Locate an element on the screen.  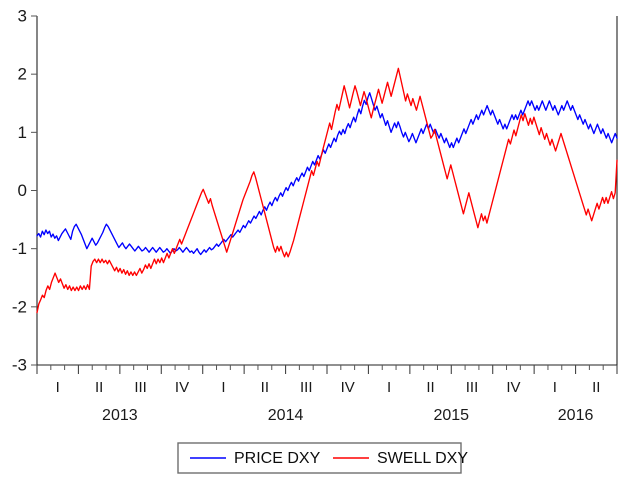
x-axis-ticks is located at coordinates (327, 369).